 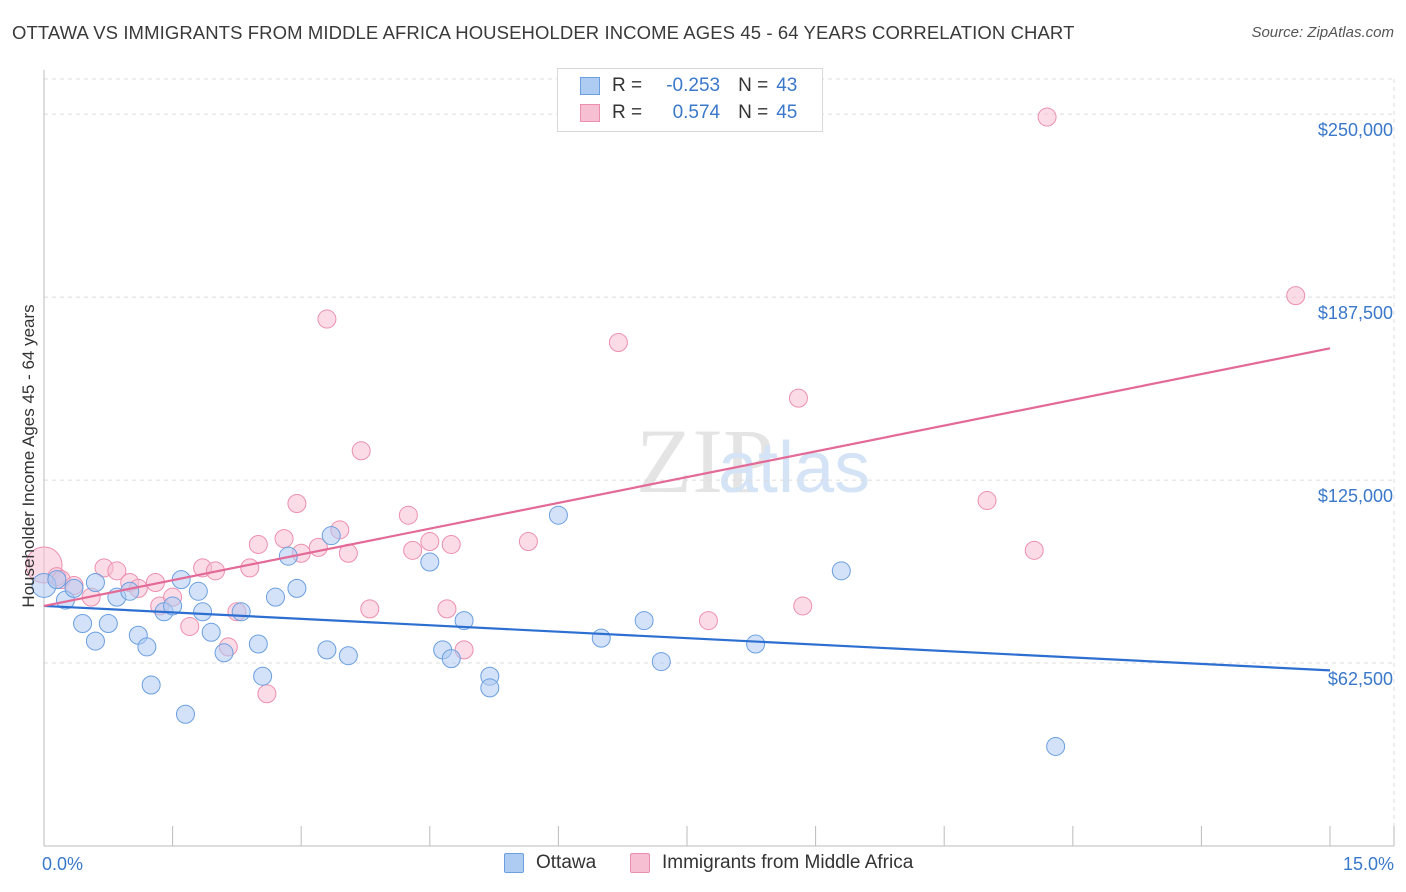 What do you see at coordinates (590, 113) in the screenshot?
I see `africa-swatch` at bounding box center [590, 113].